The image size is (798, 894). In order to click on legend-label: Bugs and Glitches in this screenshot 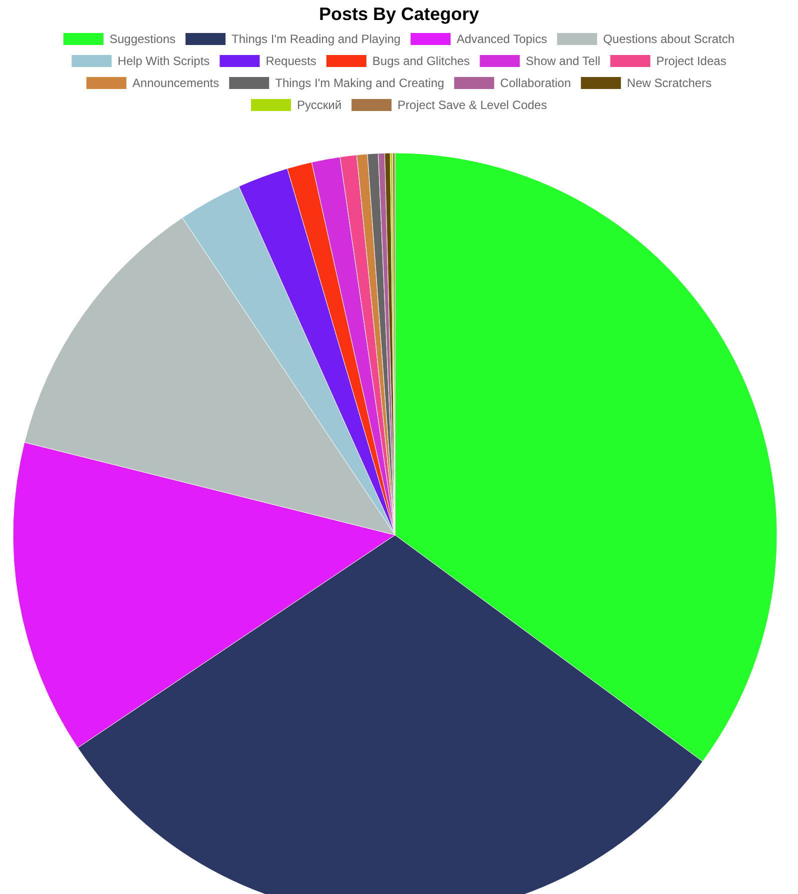, I will do `click(421, 61)`.